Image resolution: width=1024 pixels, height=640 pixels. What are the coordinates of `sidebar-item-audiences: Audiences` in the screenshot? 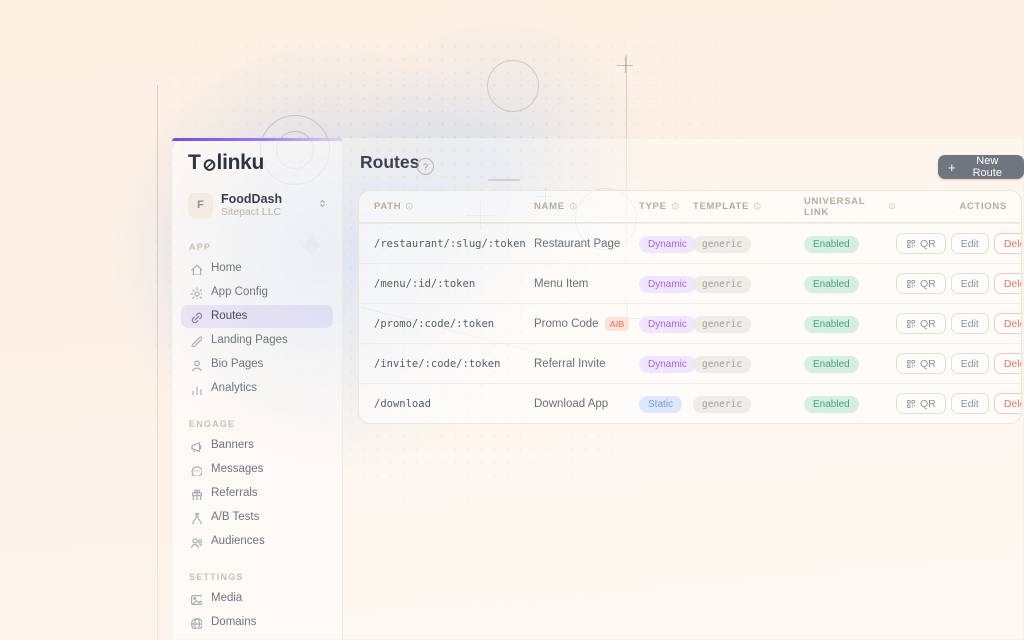 It's located at (257, 541).